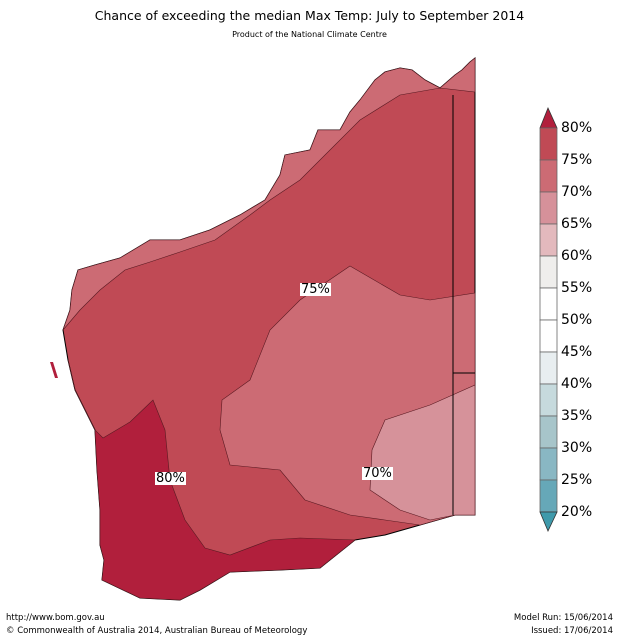 This screenshot has width=619, height=640. I want to click on colorbar-tick-label: 70%, so click(577, 192).